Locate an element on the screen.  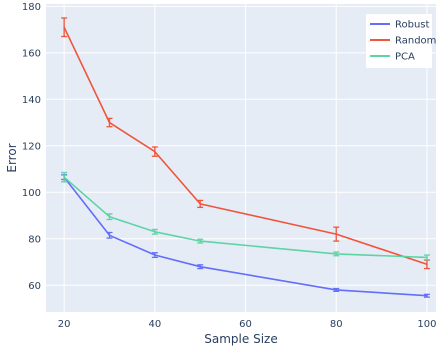
y-axis-title: Error is located at coordinates (12, 157).